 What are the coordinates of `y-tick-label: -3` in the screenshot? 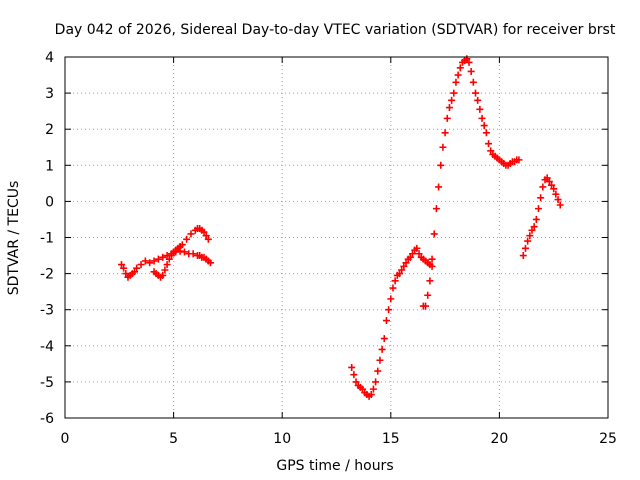 It's located at (47, 311).